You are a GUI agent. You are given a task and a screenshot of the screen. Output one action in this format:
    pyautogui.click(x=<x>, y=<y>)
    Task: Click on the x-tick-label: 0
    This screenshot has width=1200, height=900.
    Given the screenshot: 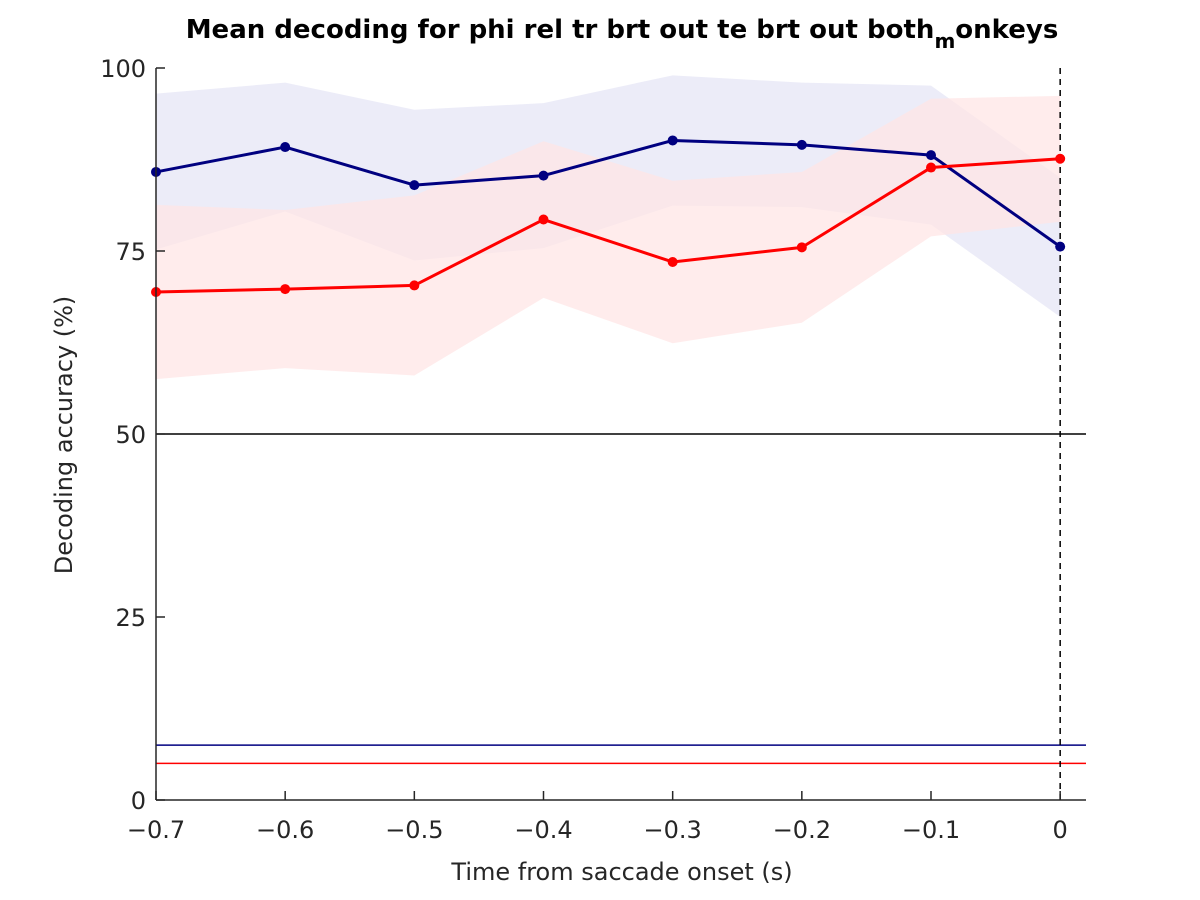 What is the action you would take?
    pyautogui.click(x=1060, y=830)
    